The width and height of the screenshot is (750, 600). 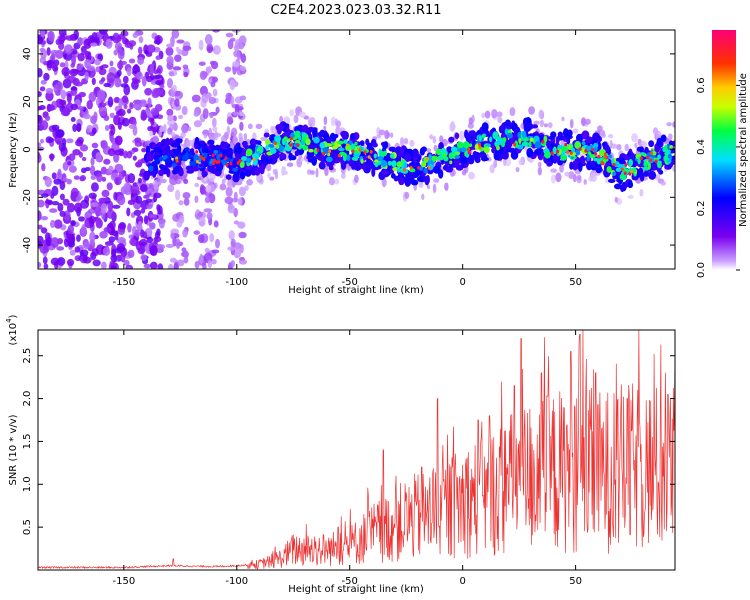 I want to click on snr-y-unit: (x104), so click(x=12, y=329).